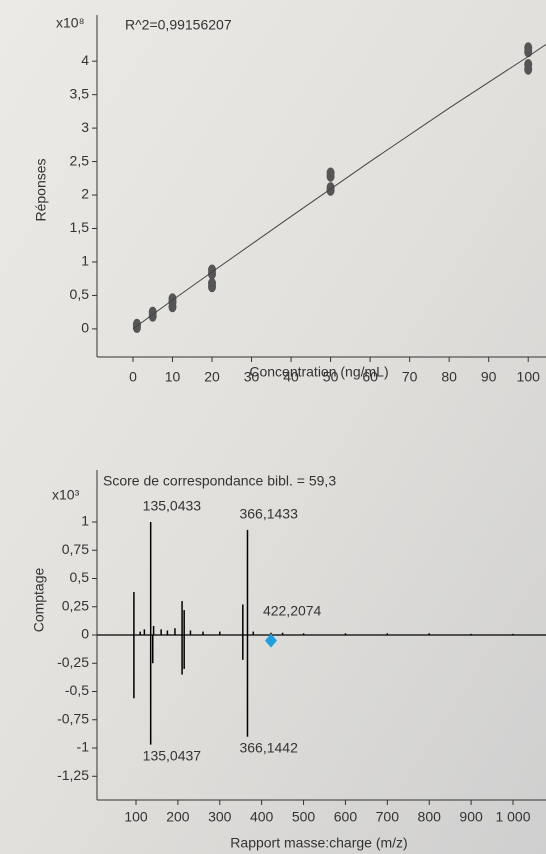  Describe the element at coordinates (318, 372) in the screenshot. I see `x-axis-title: Concentration (ng/mL)` at that location.